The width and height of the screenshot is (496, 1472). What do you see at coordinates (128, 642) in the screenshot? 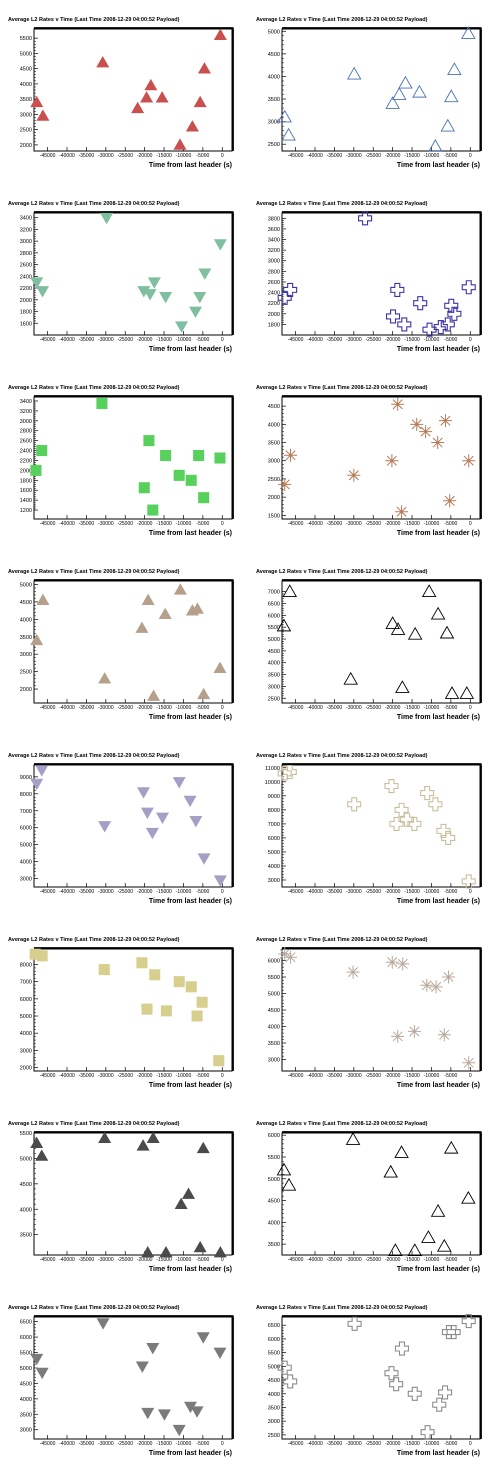
I see `data-series` at bounding box center [128, 642].